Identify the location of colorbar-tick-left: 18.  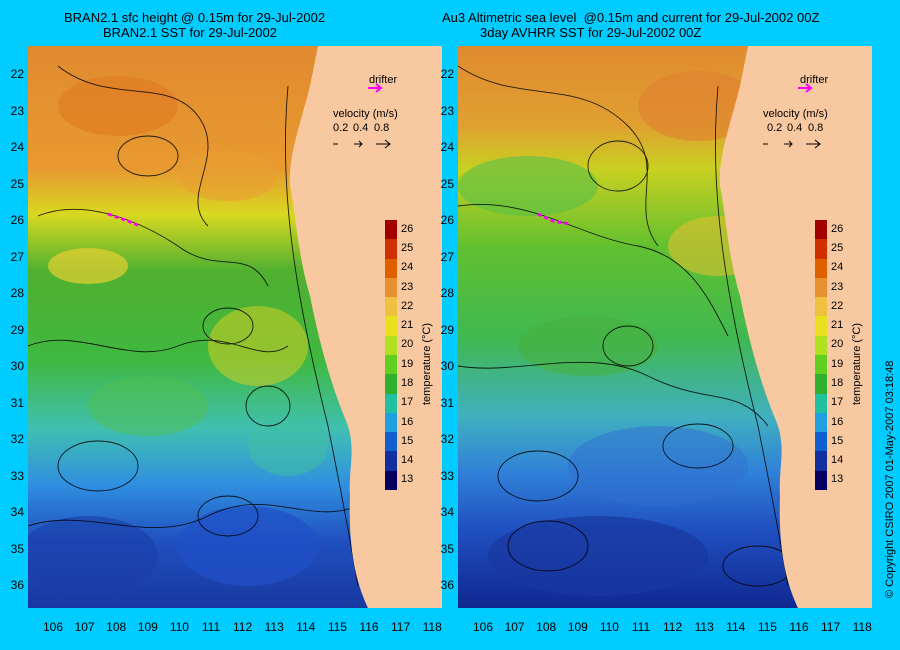
(407, 382).